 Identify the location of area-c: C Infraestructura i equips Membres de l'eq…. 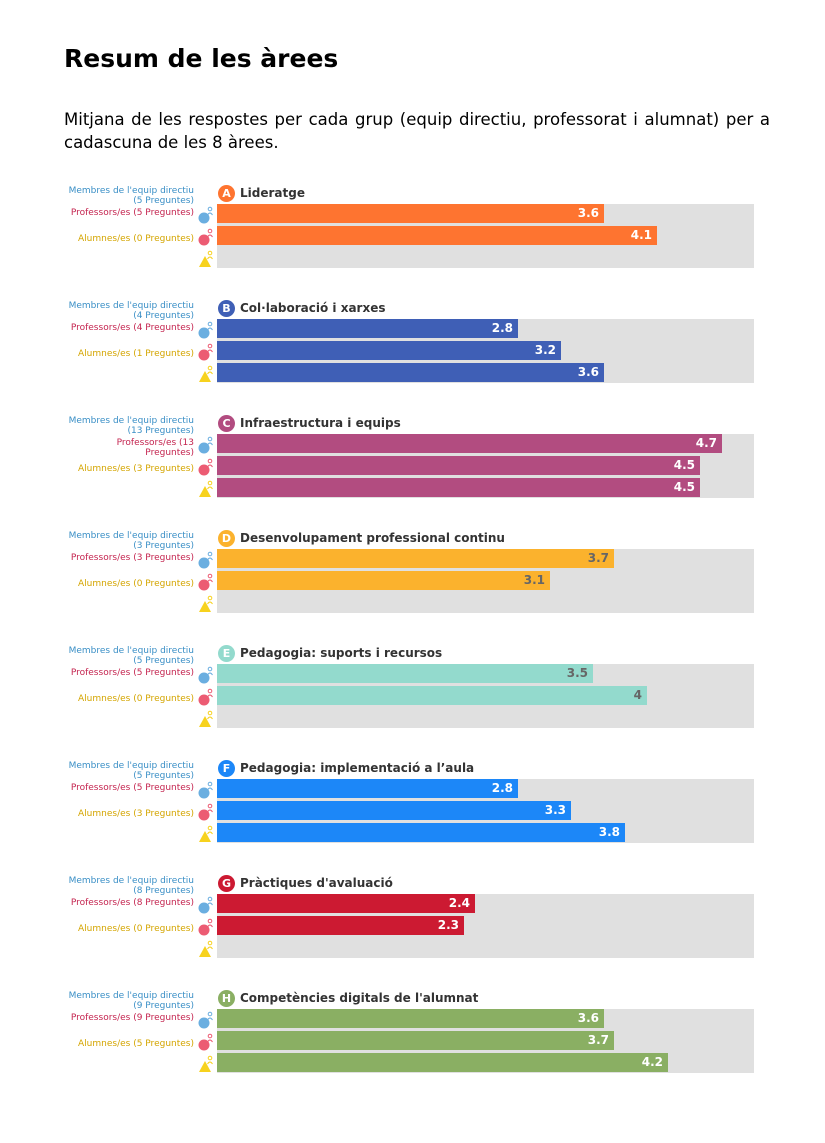
(412, 464).